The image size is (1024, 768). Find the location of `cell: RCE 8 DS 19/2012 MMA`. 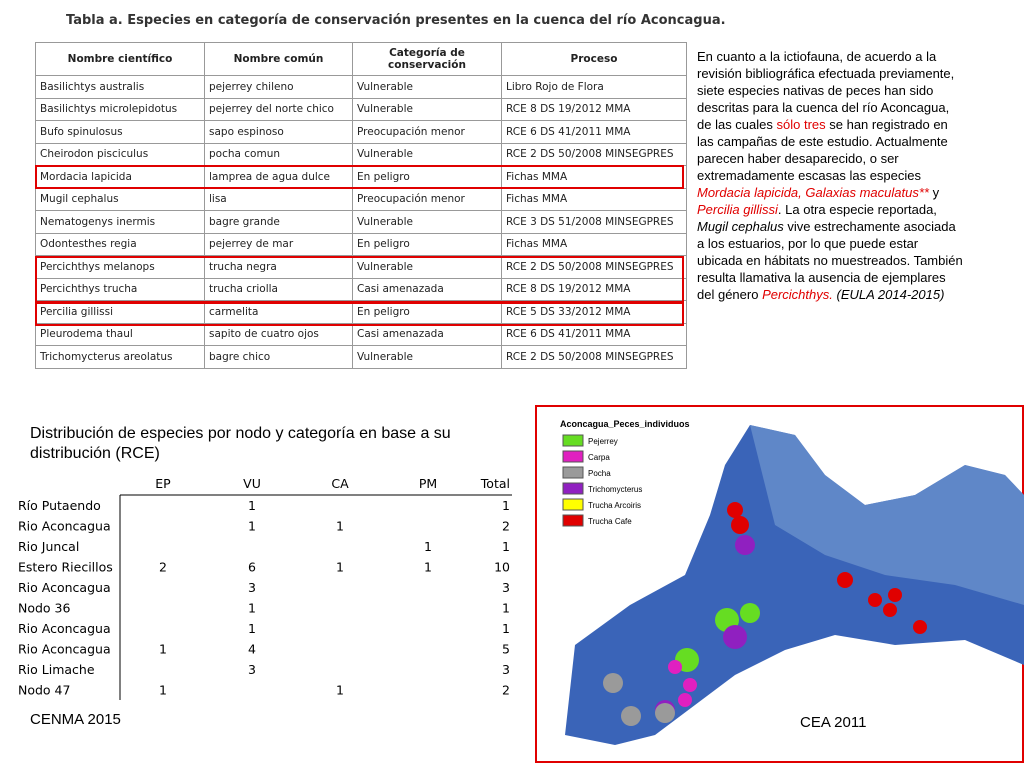

cell: RCE 8 DS 19/2012 MMA is located at coordinates (594, 109).